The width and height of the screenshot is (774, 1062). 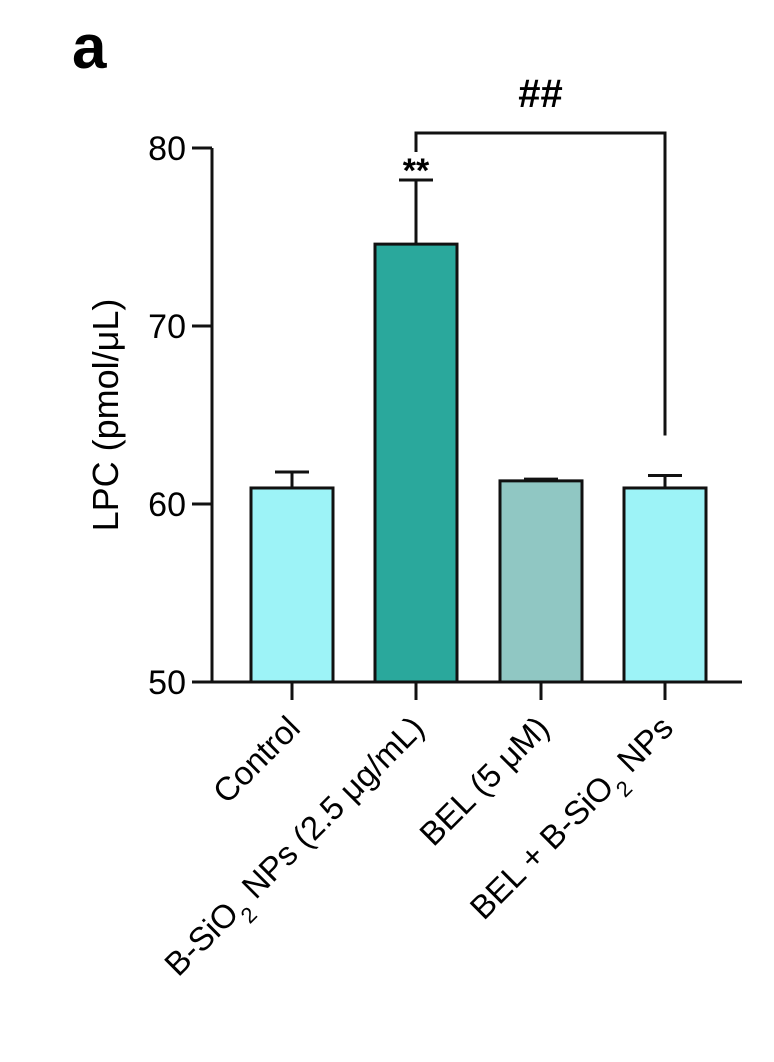 What do you see at coordinates (297, 849) in the screenshot?
I see `x-tick-label: B-SiO2 NPs (2.5 μg/mL)` at bounding box center [297, 849].